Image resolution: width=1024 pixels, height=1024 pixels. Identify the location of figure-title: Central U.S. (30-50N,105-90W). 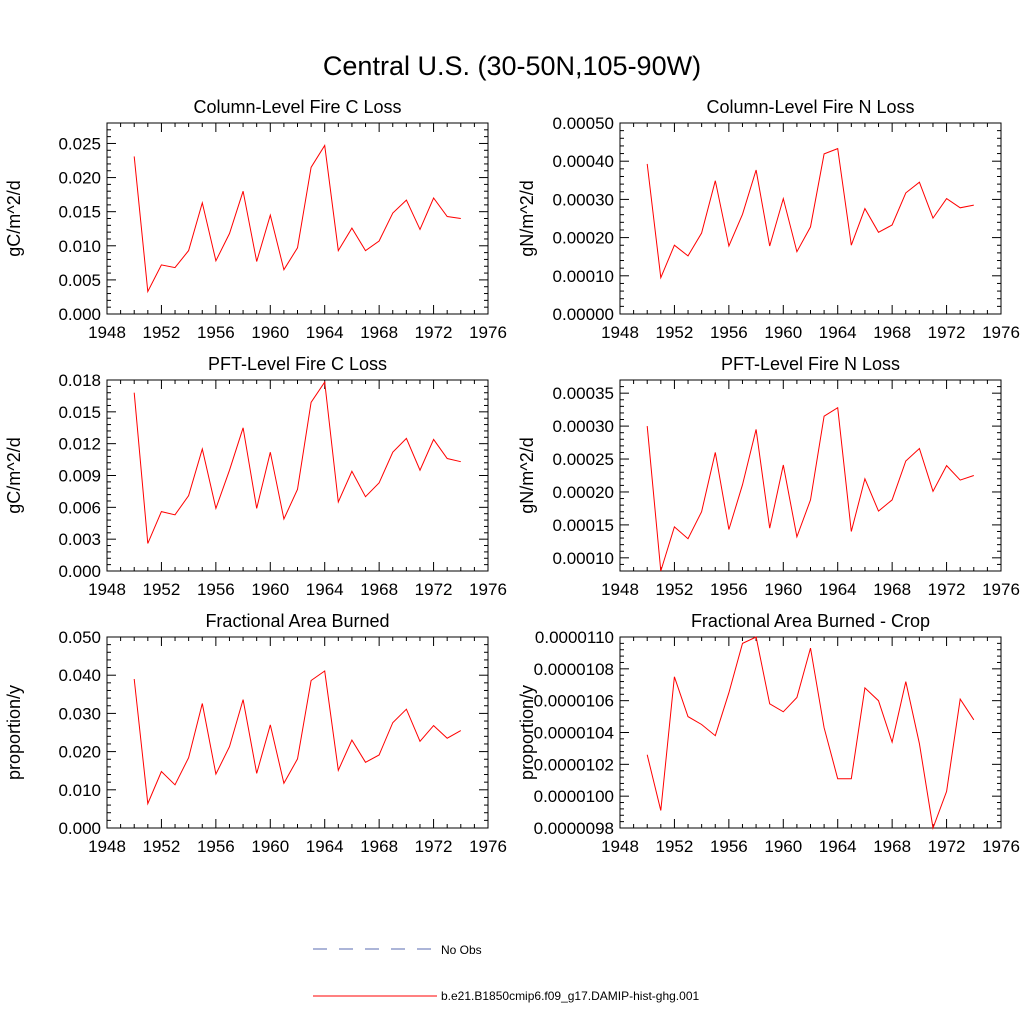
(512, 66).